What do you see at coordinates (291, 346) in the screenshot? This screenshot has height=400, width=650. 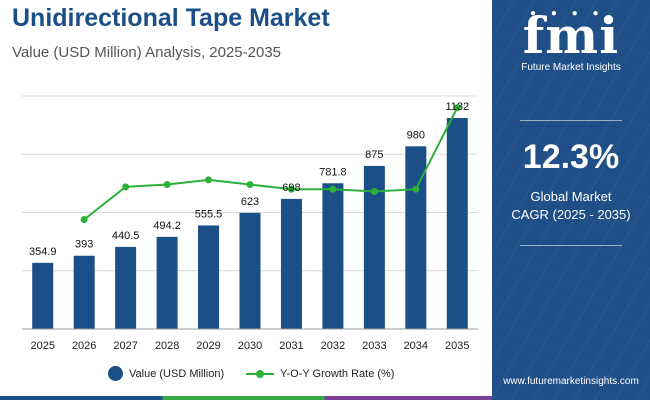 I see `x-tick-label: 2031` at bounding box center [291, 346].